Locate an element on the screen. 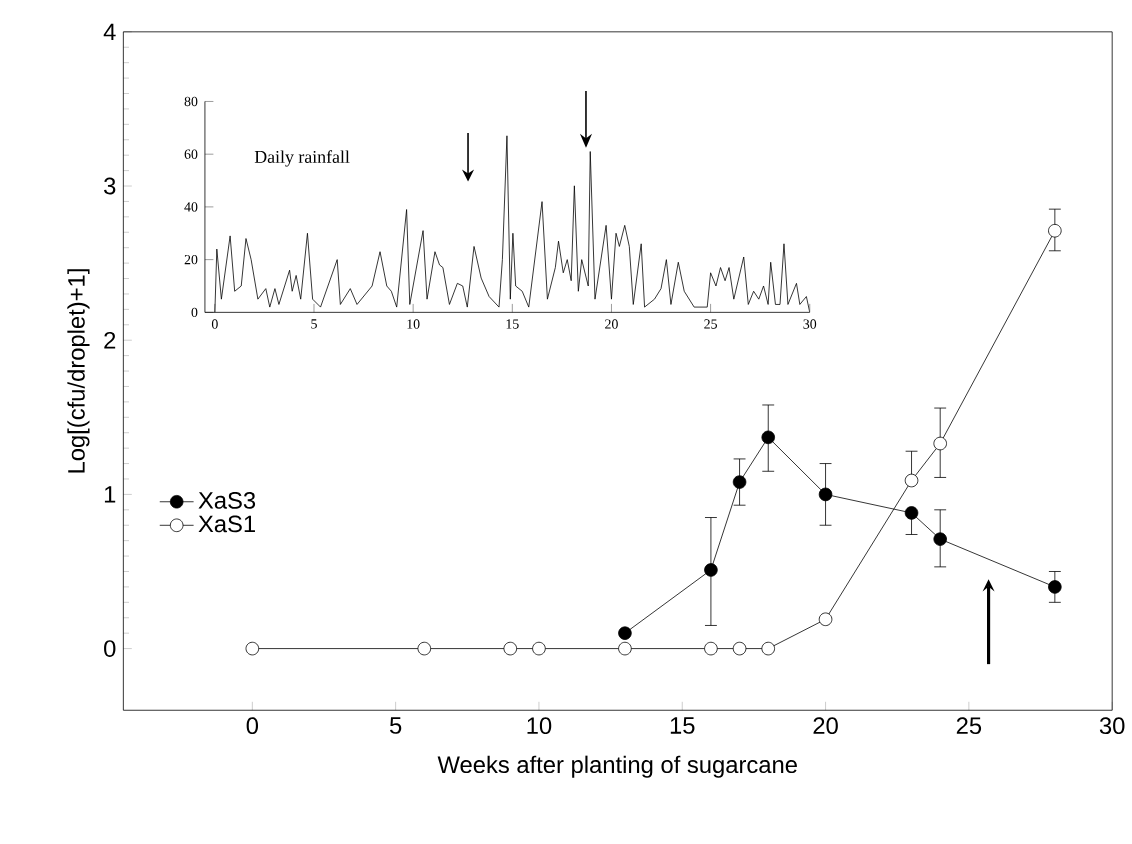 The width and height of the screenshot is (1132, 844). text: Daily rainfall is located at coordinates (302, 158).